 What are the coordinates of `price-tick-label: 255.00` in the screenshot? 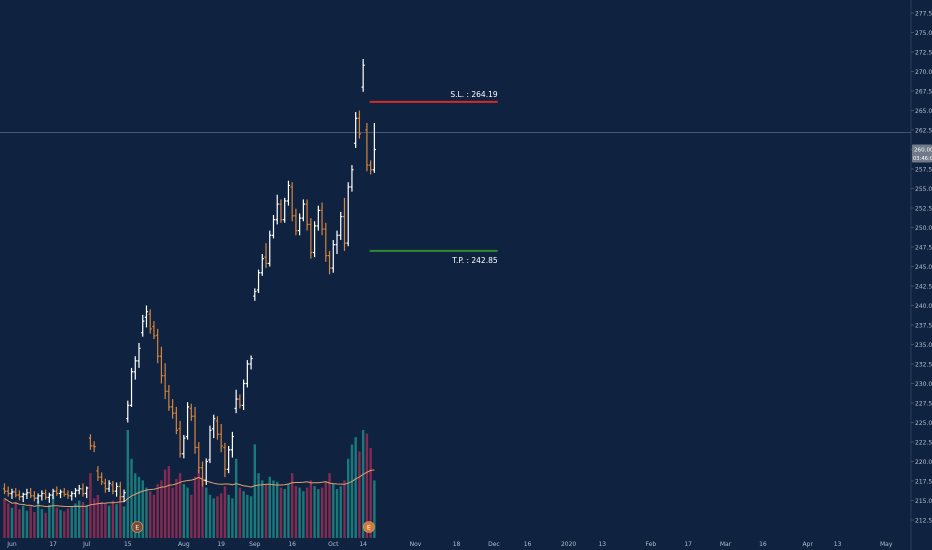 It's located at (923, 189).